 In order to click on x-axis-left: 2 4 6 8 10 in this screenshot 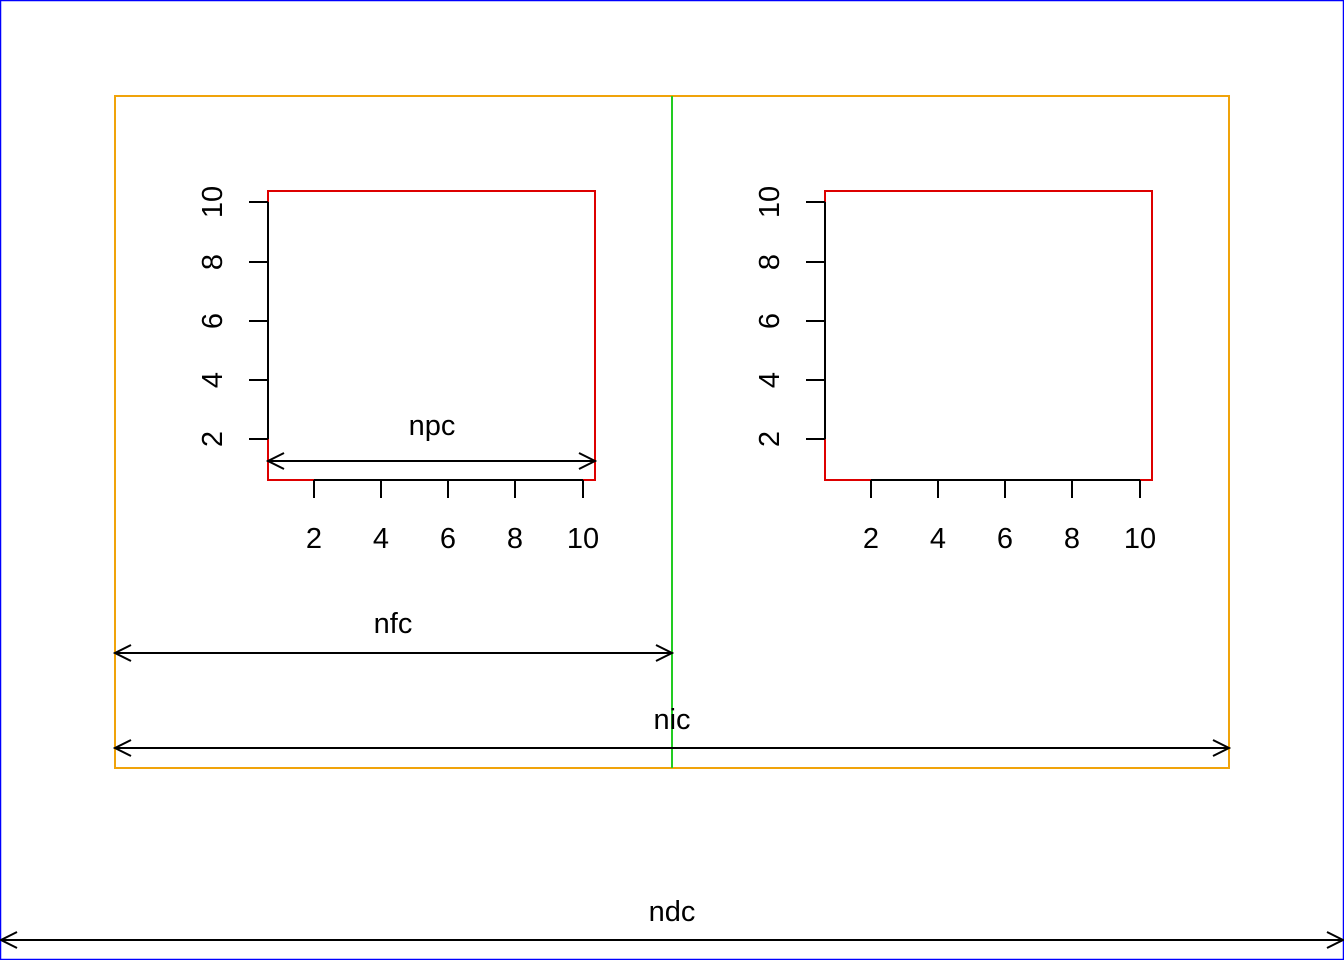, I will do `click(452, 517)`.